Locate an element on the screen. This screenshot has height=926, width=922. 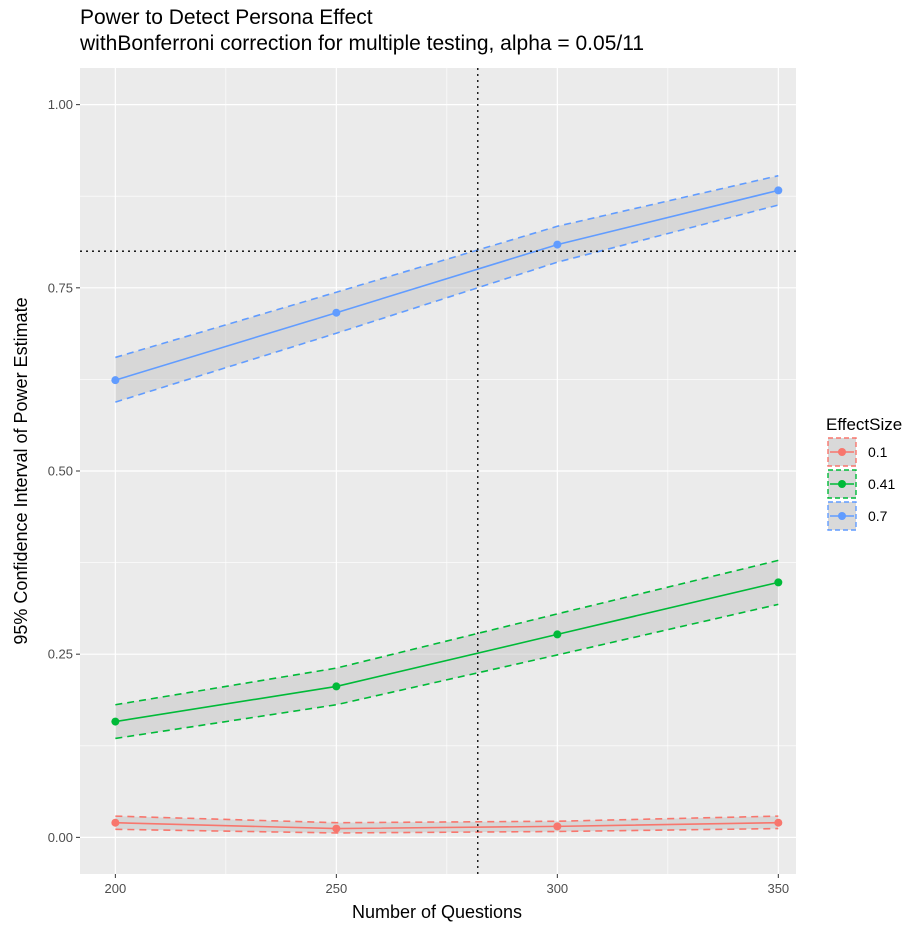
legend: EffectSize 0.1 0.41 0.7 is located at coordinates (864, 473).